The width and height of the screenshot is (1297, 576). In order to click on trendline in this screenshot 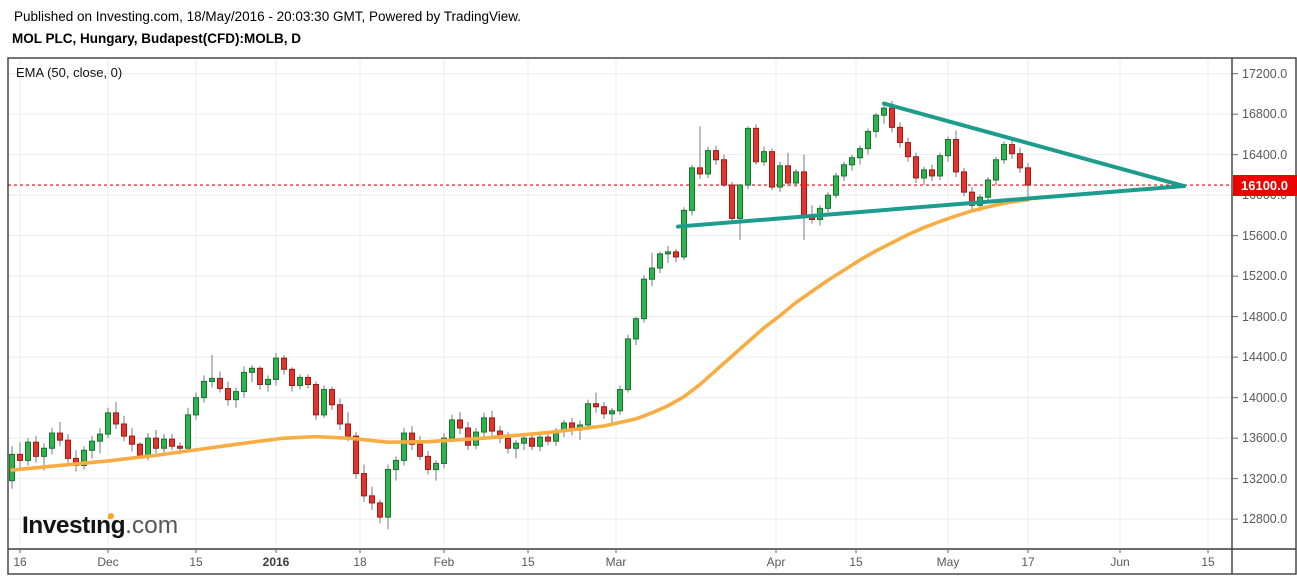, I will do `click(931, 206)`.